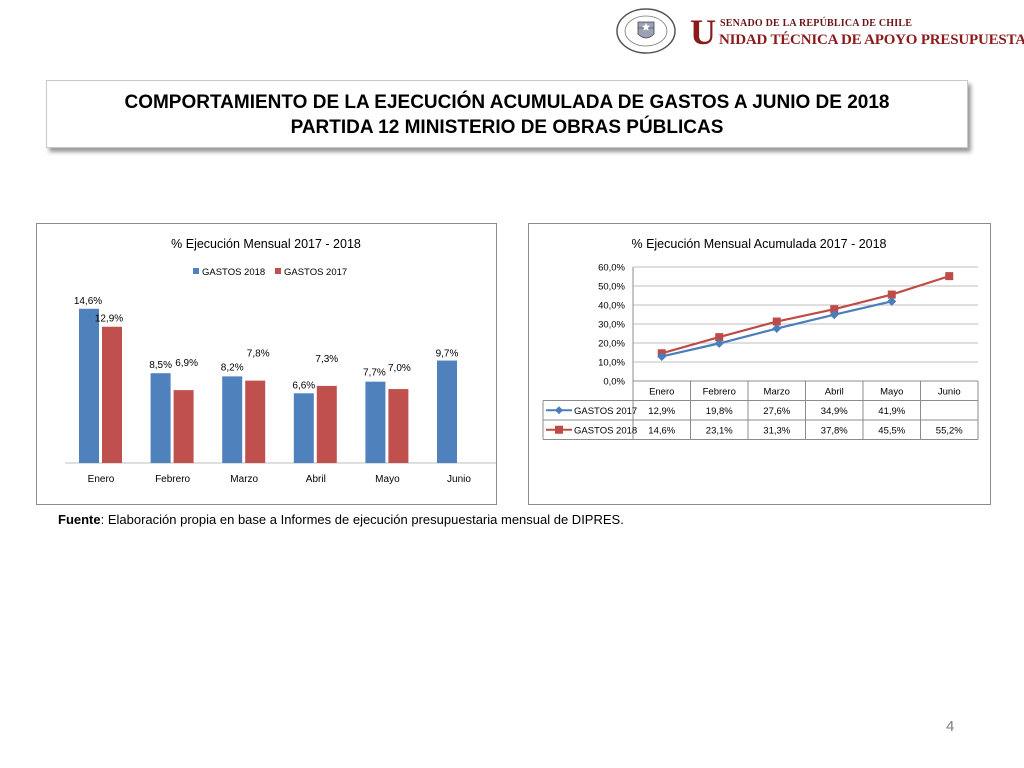 This screenshot has width=1024, height=768. I want to click on bar-2018-mayo, so click(375, 422).